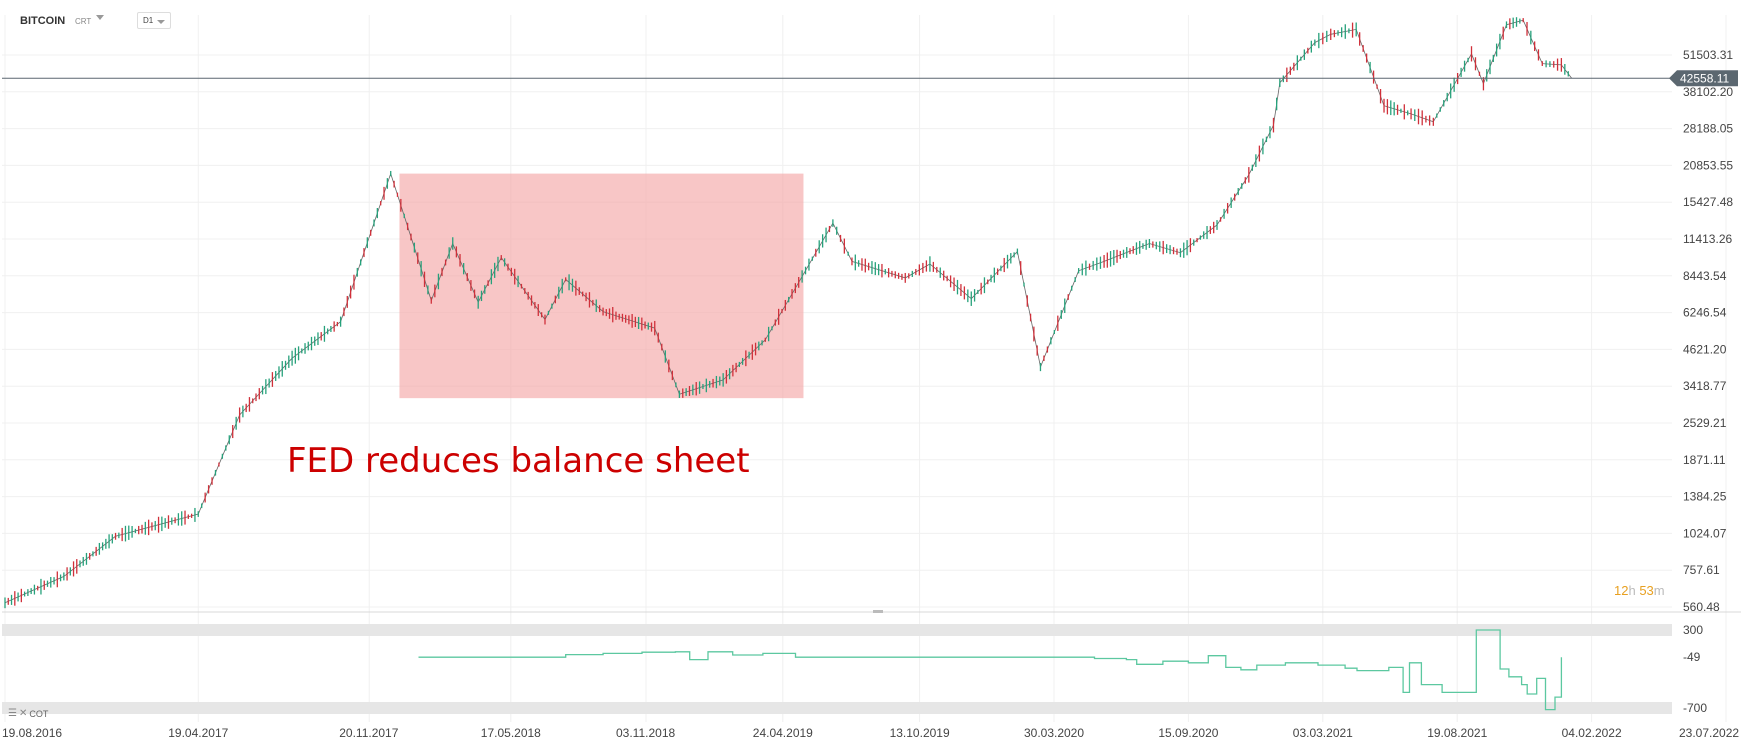 This screenshot has width=1741, height=748. I want to click on timeframe-select: D1, so click(154, 20).